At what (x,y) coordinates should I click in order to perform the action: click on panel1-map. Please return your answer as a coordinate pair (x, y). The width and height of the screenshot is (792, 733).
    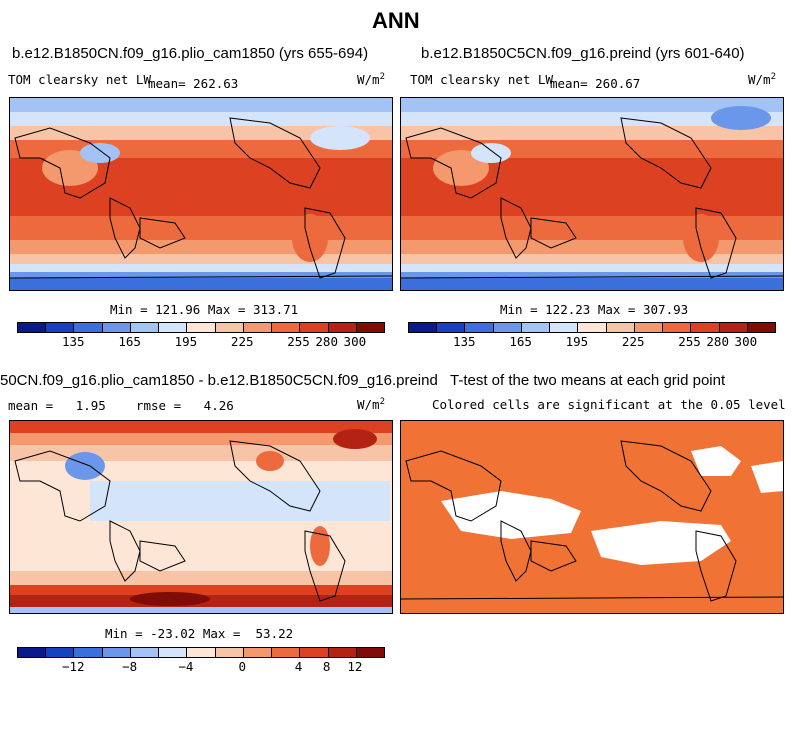
    Looking at the image, I should click on (201, 194).